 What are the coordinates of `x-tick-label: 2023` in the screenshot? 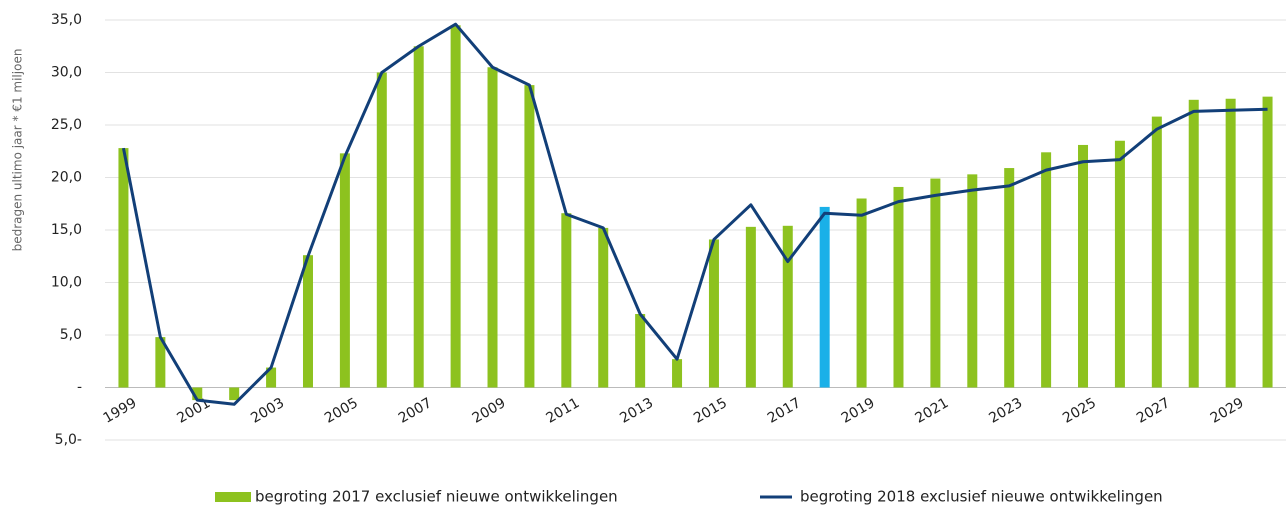 It's located at (1005, 411).